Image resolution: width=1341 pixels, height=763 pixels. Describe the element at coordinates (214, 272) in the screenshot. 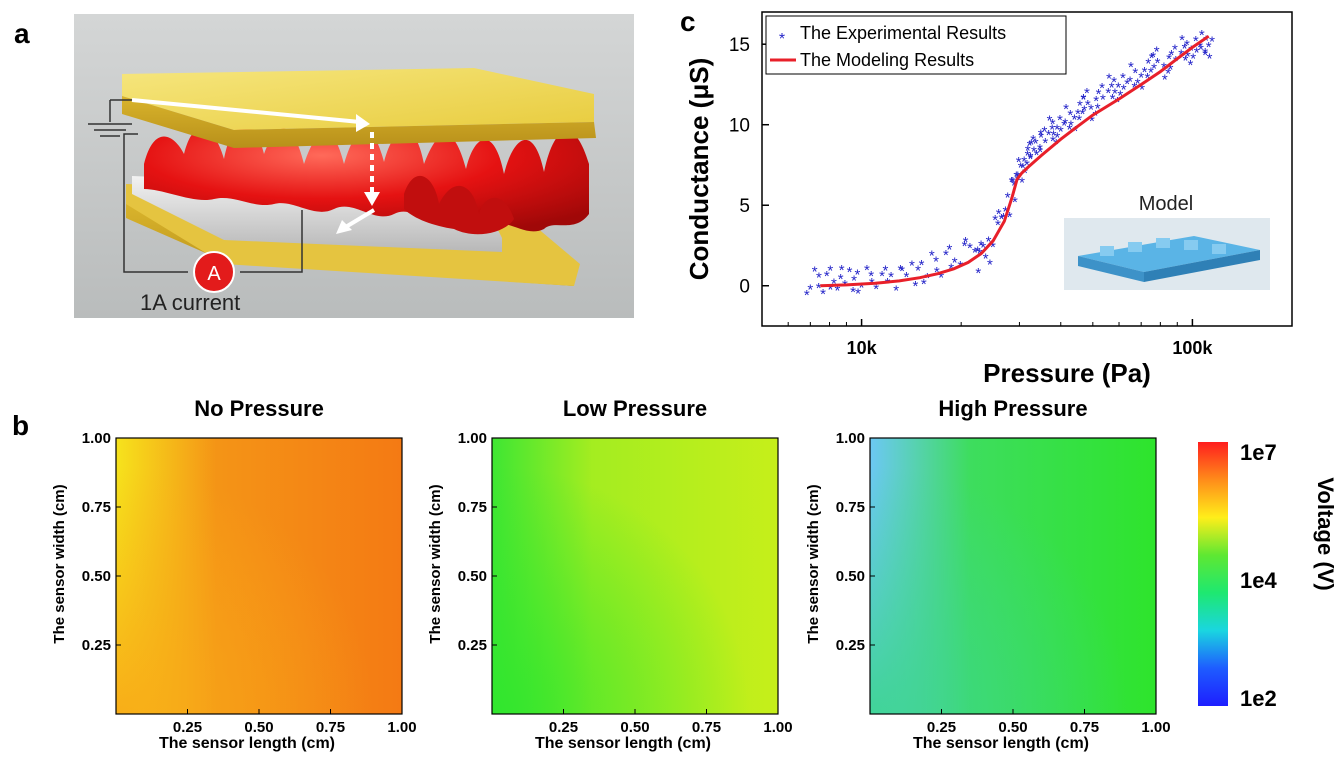

I see `ammeter-icon` at that location.